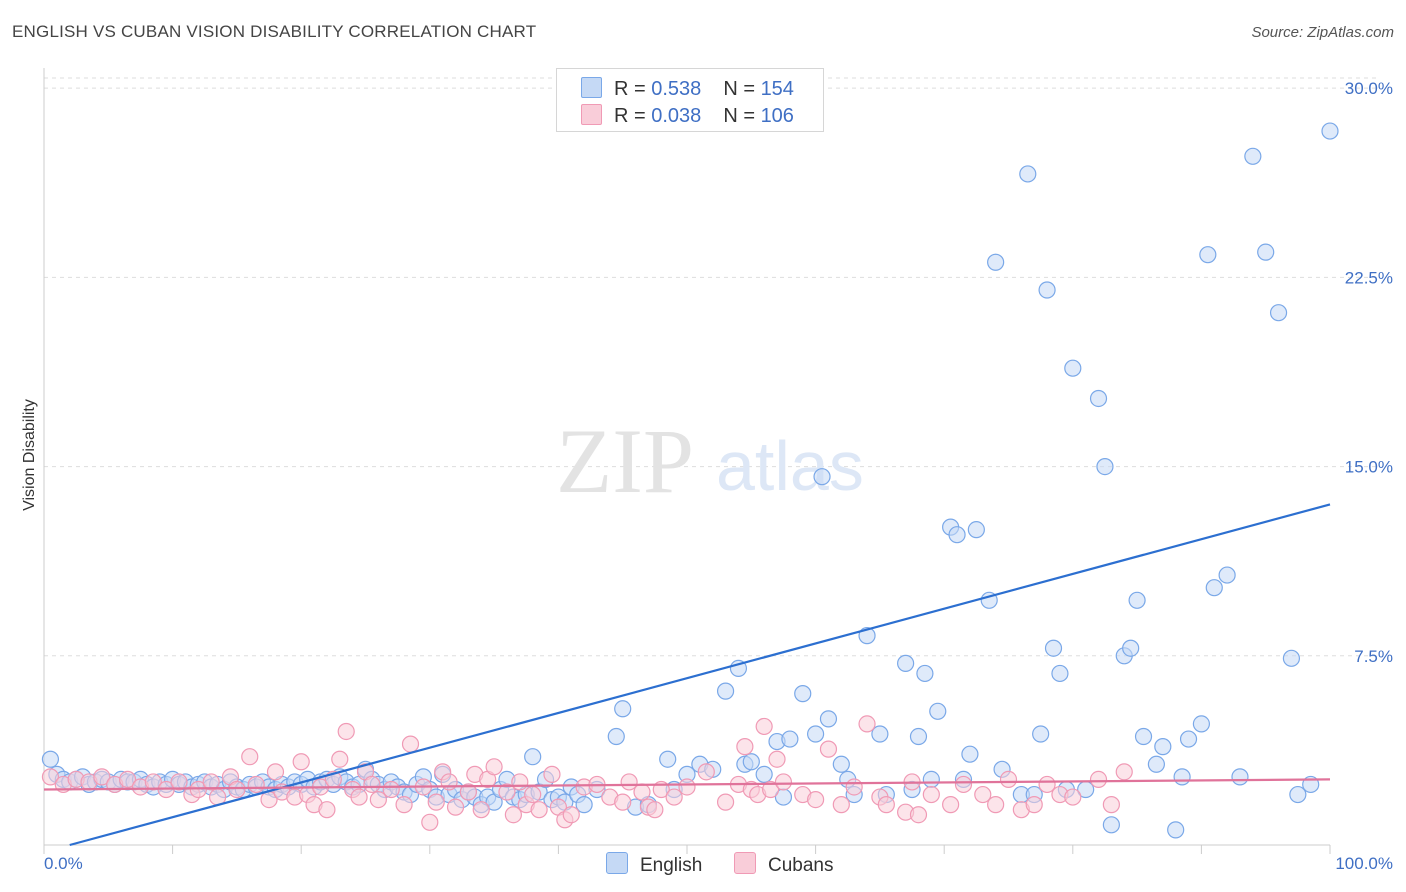 Image resolution: width=1406 pixels, height=892 pixels. Describe the element at coordinates (1322, 32) in the screenshot. I see `source-credit: Source: ZipAtlas.com` at that location.